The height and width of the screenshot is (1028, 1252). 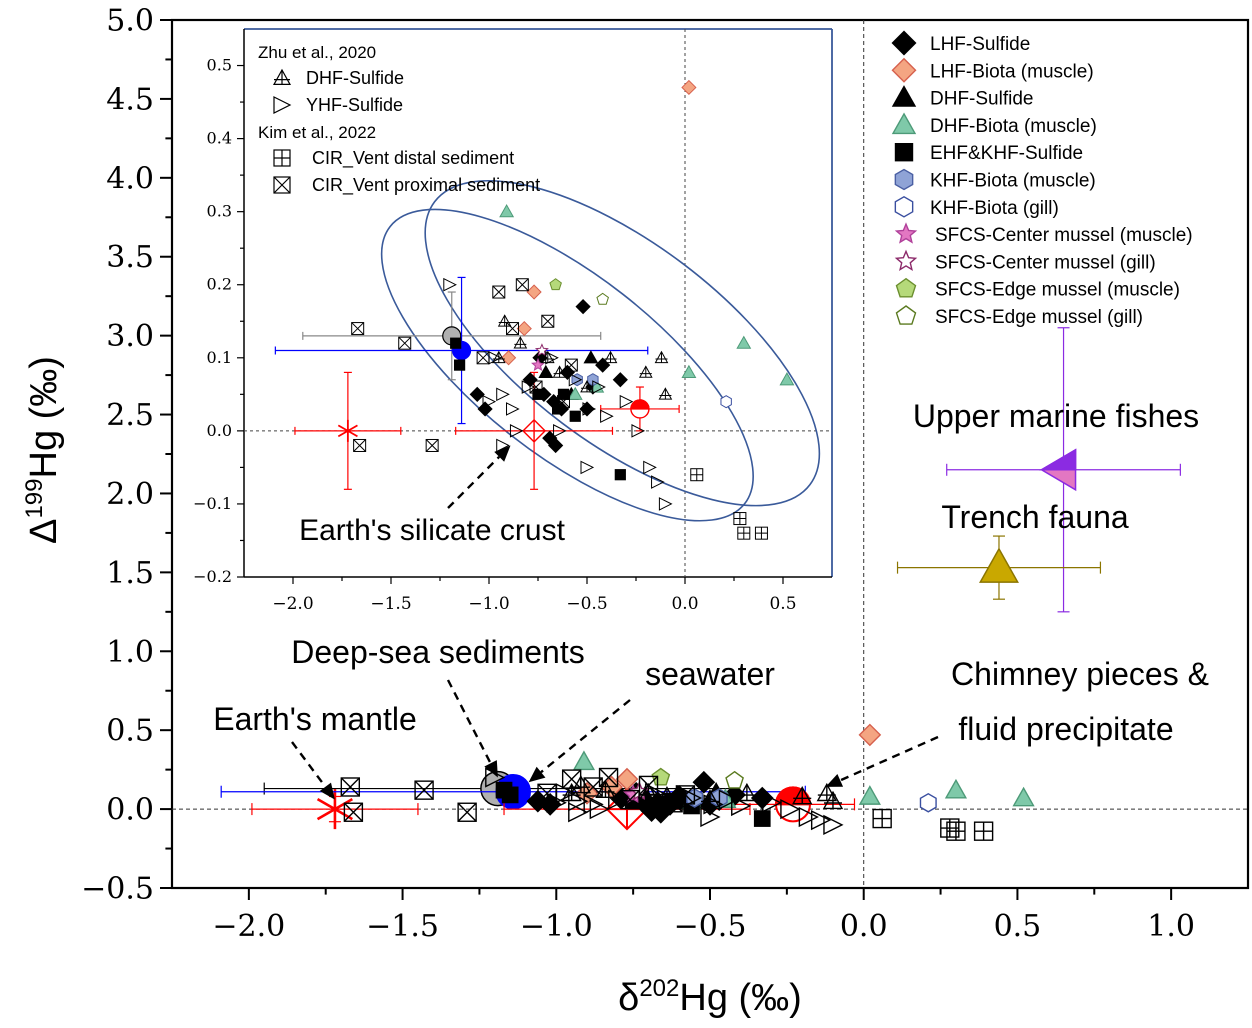 What do you see at coordinates (1057, 470) in the screenshot?
I see `upper-marine-fishes-point` at bounding box center [1057, 470].